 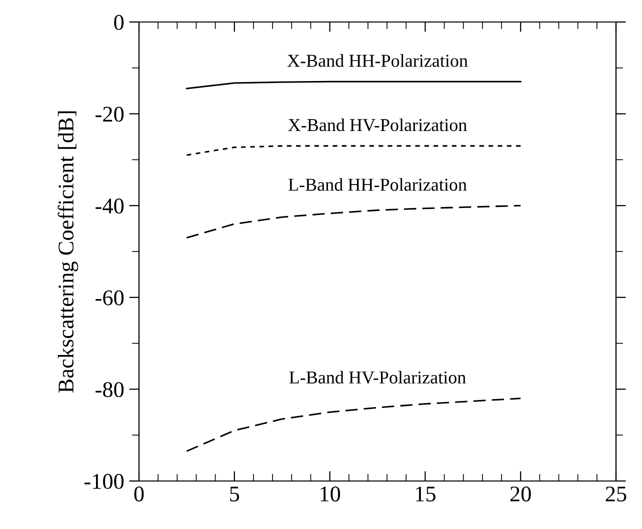 I want to click on x-tick-label: 10, so click(x=330, y=494).